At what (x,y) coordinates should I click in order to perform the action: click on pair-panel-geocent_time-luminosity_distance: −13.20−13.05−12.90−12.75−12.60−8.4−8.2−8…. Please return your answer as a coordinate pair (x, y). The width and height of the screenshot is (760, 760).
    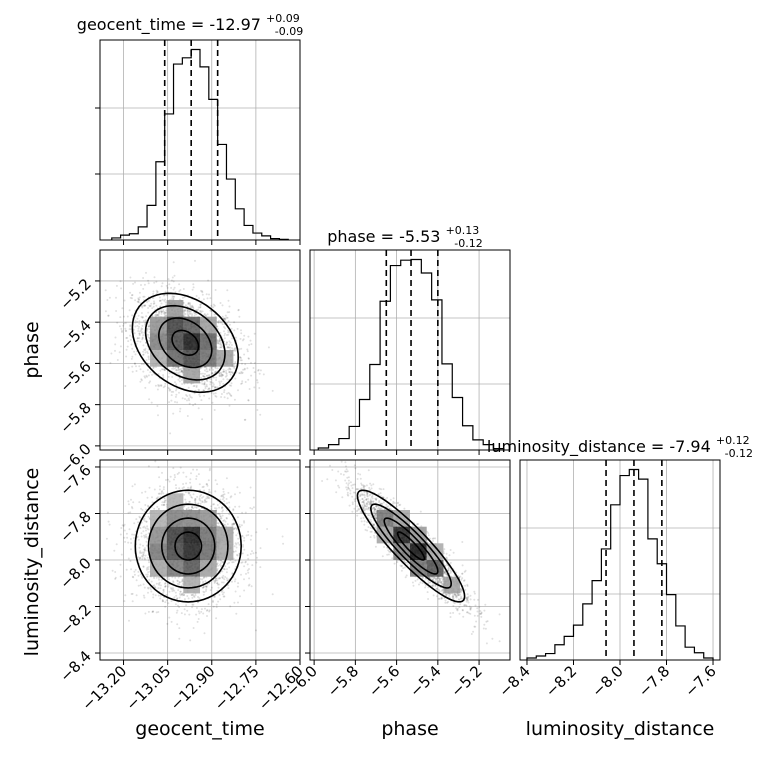
    Looking at the image, I should click on (181, 586).